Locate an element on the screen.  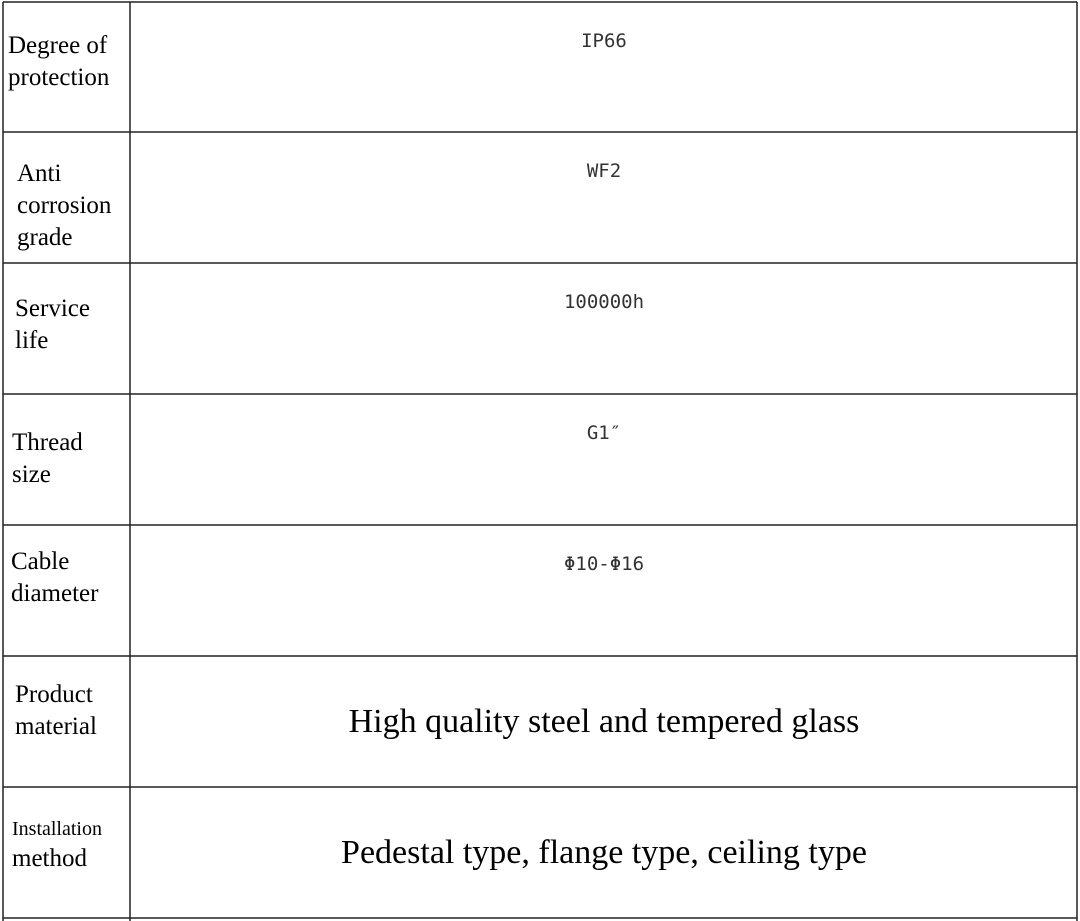
label-line: life is located at coordinates (32, 340).